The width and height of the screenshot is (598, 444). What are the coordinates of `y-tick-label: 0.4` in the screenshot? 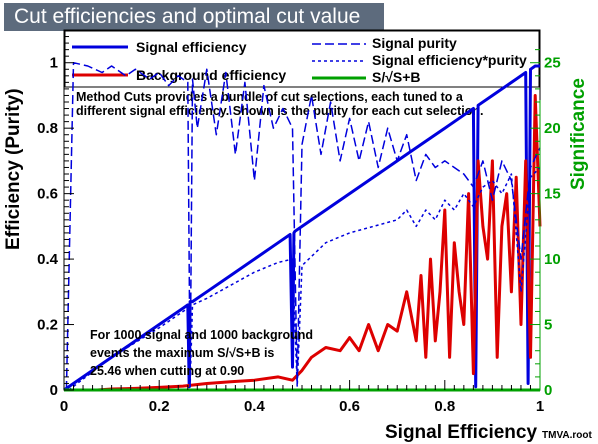 It's located at (48, 259).